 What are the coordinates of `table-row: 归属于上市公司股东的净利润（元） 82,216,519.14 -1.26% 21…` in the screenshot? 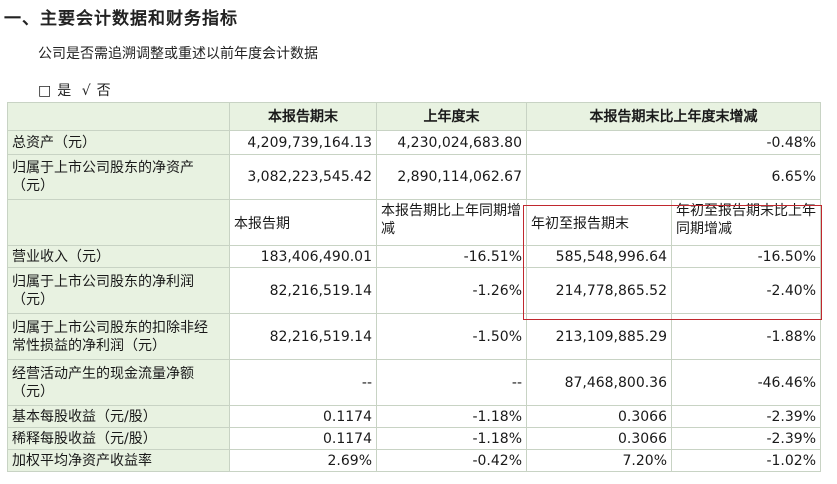 It's located at (414, 290).